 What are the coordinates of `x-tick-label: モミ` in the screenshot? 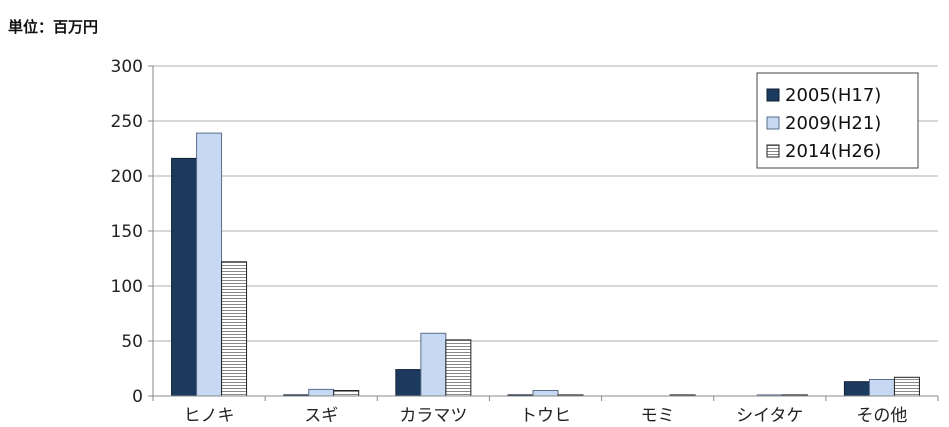 It's located at (658, 416).